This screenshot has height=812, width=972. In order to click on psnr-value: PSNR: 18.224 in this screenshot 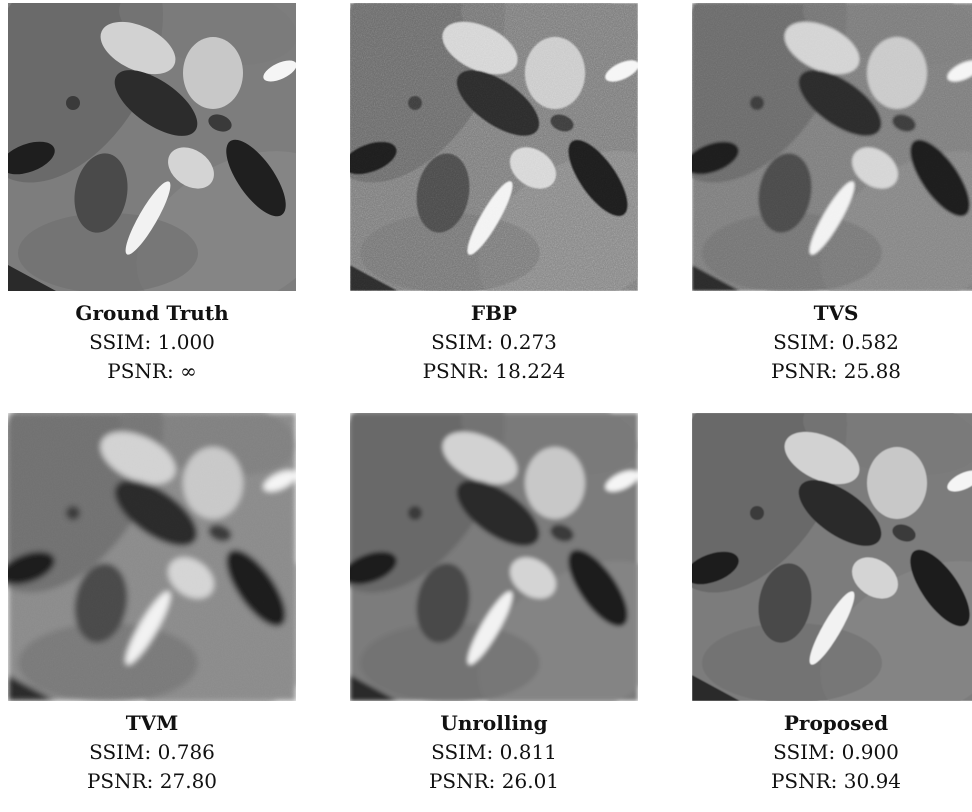, I will do `click(494, 371)`.